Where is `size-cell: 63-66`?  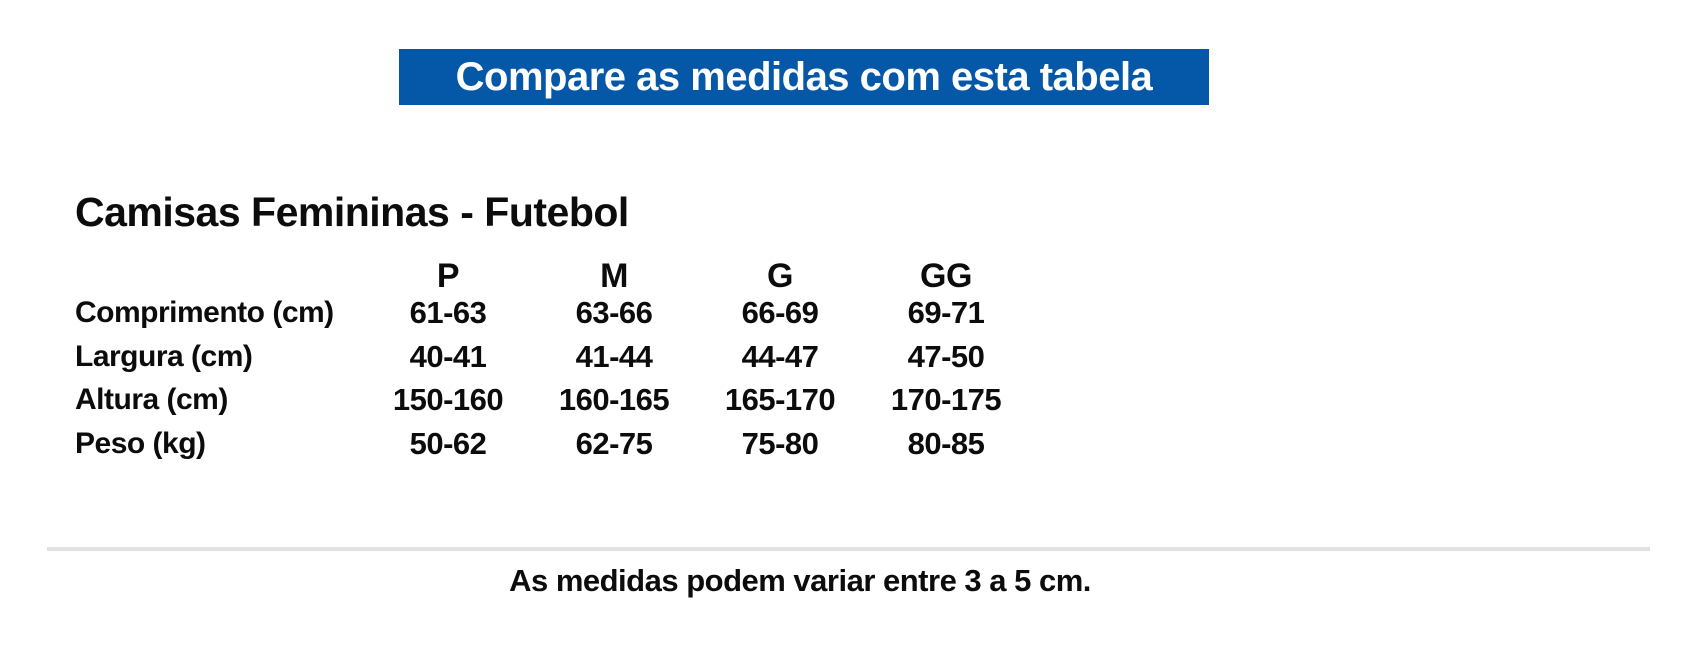 size-cell: 63-66 is located at coordinates (614, 313).